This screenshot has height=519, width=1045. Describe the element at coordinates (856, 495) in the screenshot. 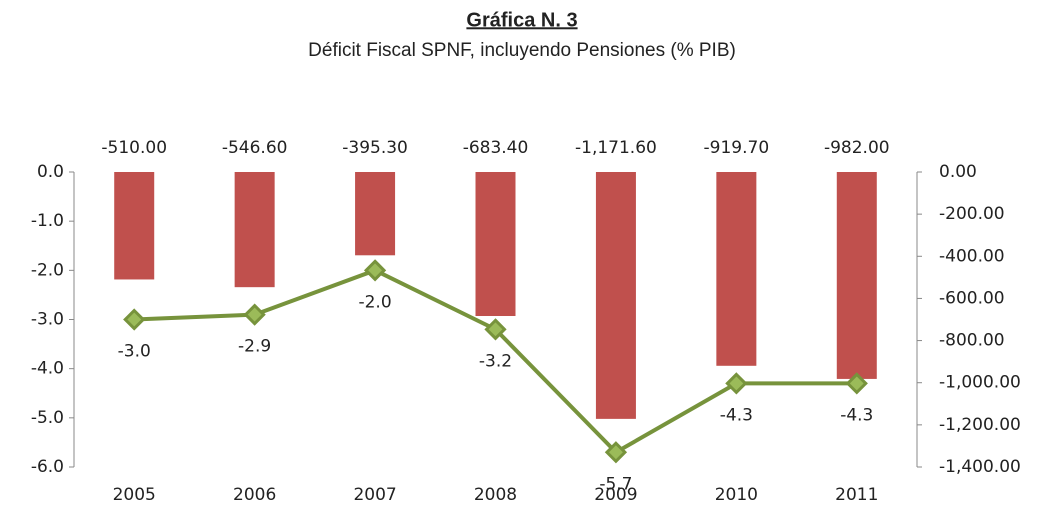

I see `x-tick-label: 2011` at that location.